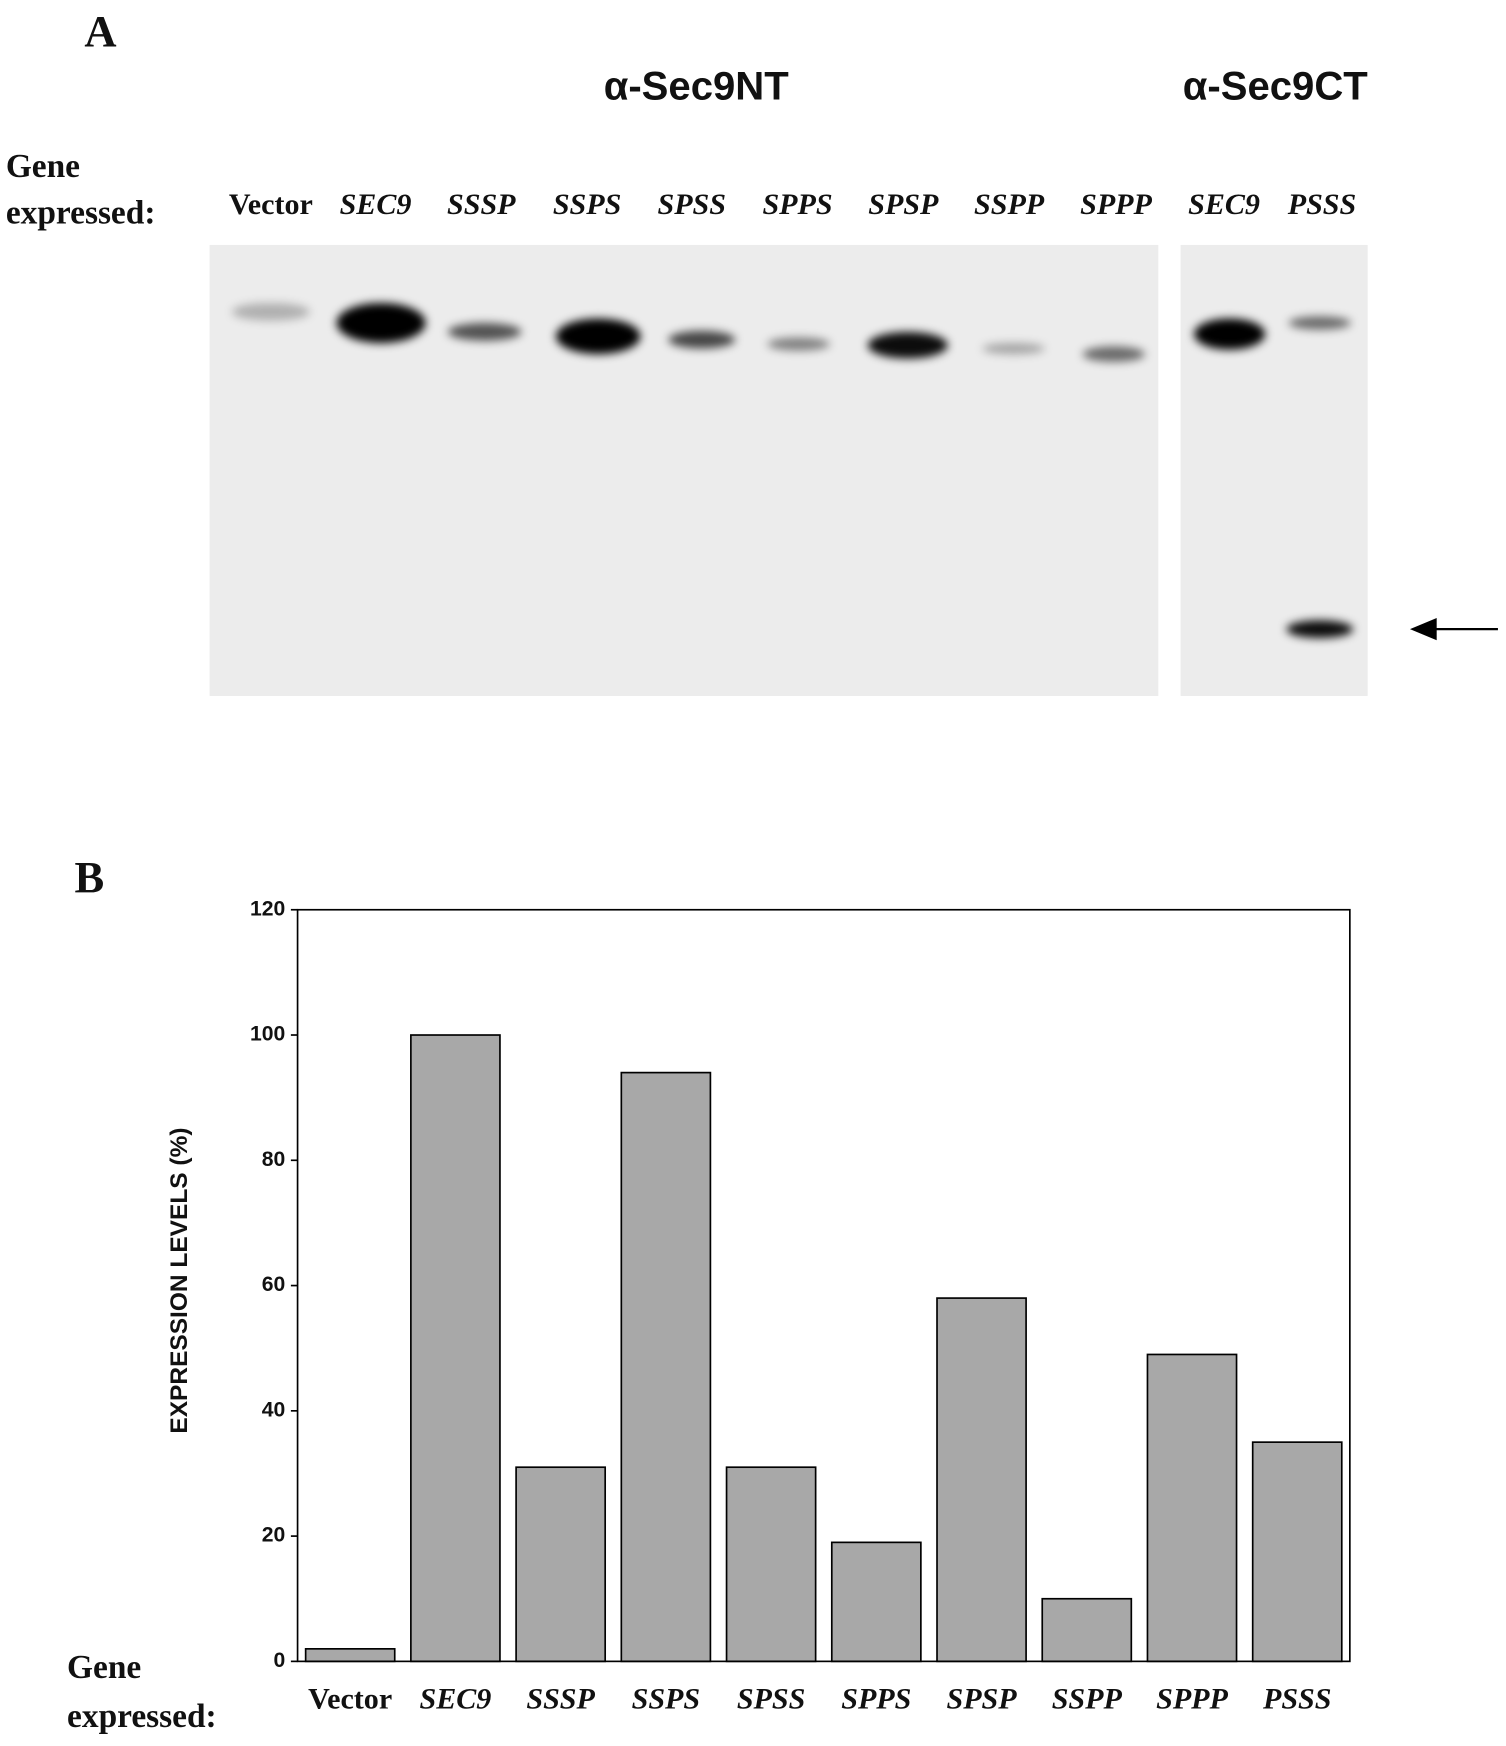 This screenshot has height=1746, width=1506. I want to click on x-axis-label: expressed:, so click(142, 1716).